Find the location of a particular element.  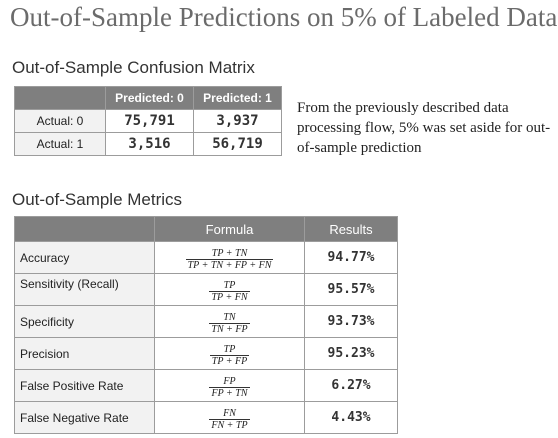

formula-fraction: TP TP + FP is located at coordinates (229, 355).